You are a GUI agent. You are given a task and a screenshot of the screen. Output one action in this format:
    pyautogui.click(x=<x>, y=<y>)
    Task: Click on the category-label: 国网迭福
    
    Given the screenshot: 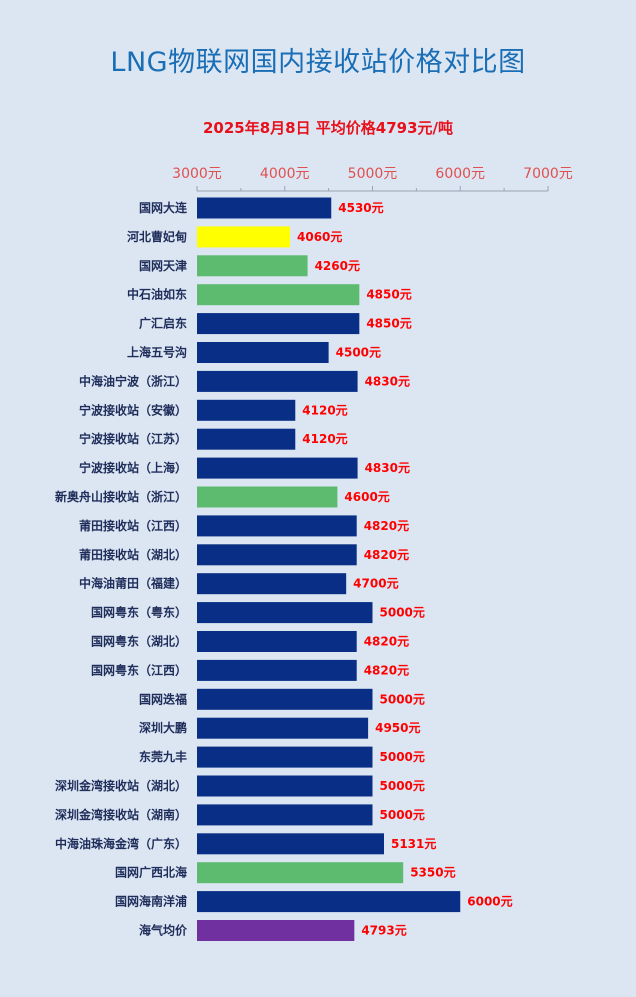 What is the action you would take?
    pyautogui.click(x=163, y=698)
    